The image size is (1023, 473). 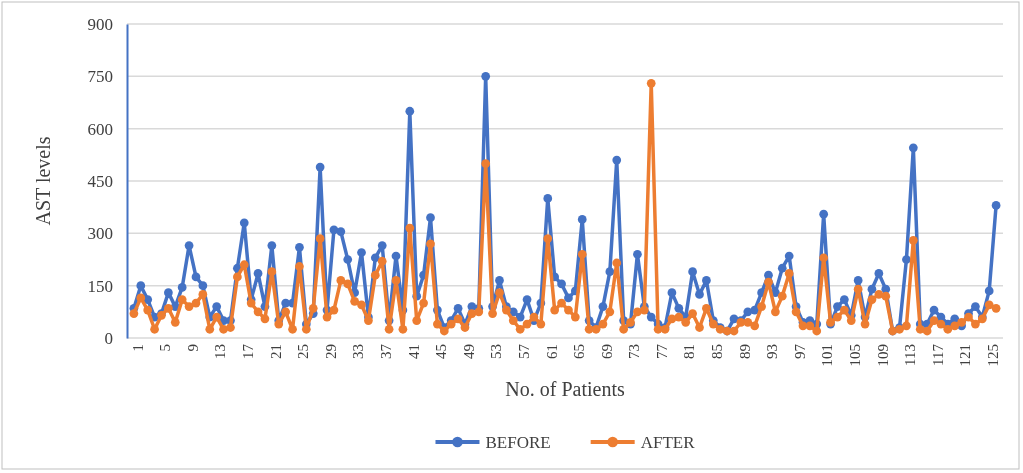 I want to click on x-tick-label: 77, so click(x=661, y=351).